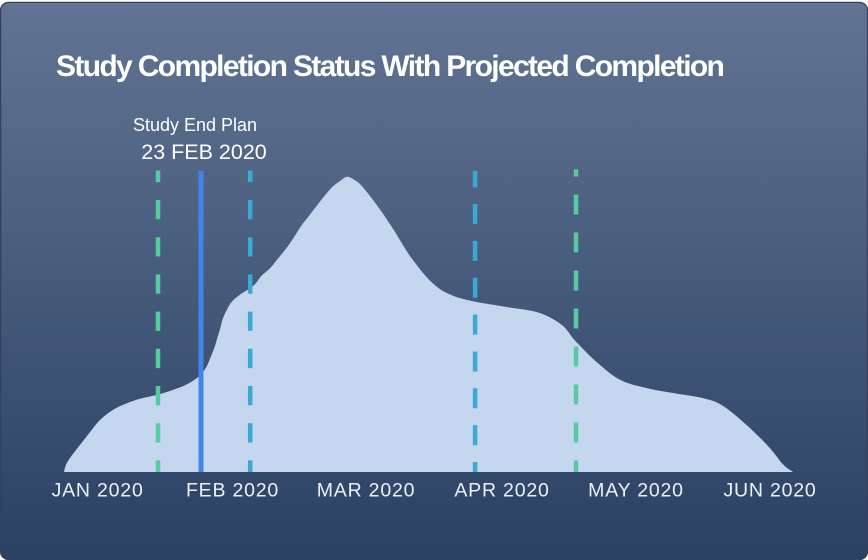 This screenshot has height=560, width=868. Describe the element at coordinates (204, 152) in the screenshot. I see `svg-text: 23 FEB 2020` at that location.